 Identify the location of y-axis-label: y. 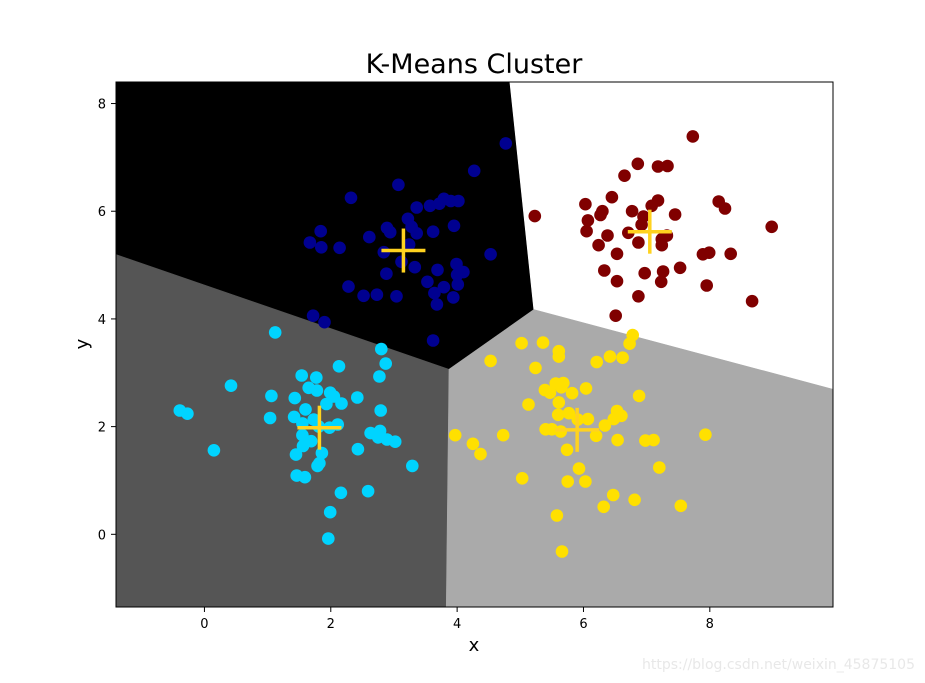
(82, 343).